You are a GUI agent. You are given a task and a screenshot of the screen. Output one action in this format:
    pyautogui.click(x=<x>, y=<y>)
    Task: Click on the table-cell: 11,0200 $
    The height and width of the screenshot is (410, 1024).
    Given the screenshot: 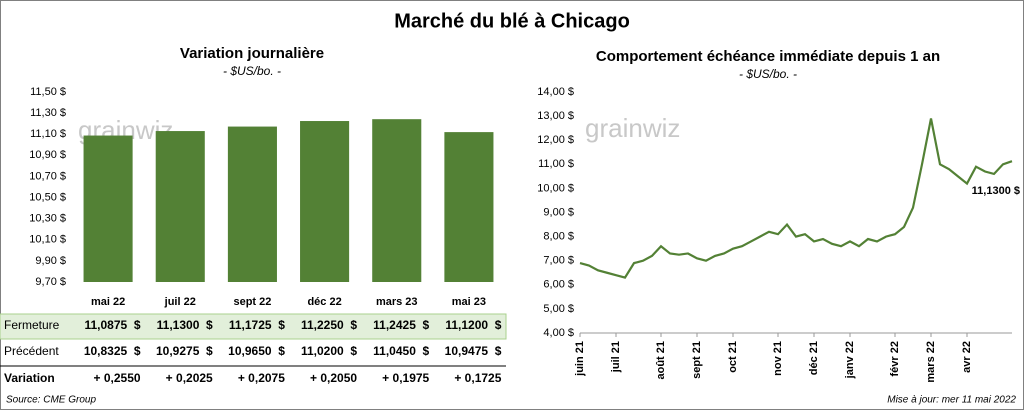 What is the action you would take?
    pyautogui.click(x=329, y=351)
    